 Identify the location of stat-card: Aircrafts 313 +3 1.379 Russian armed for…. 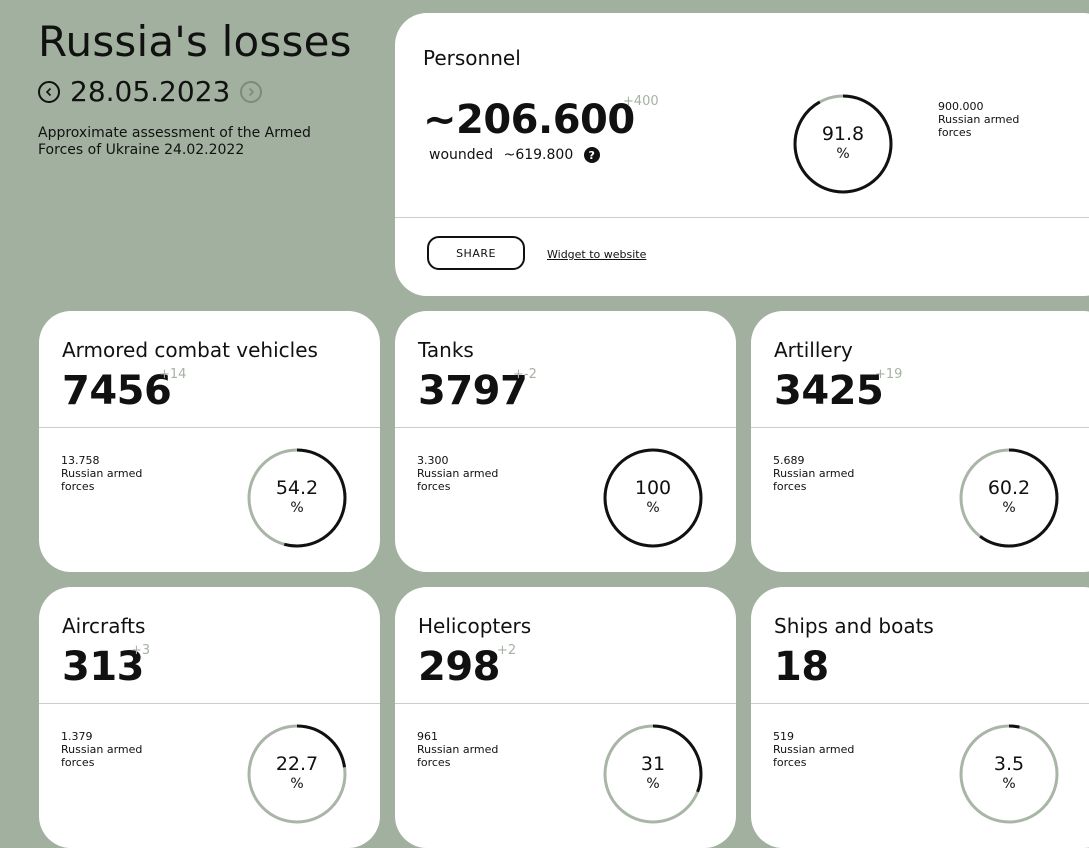
(209, 717).